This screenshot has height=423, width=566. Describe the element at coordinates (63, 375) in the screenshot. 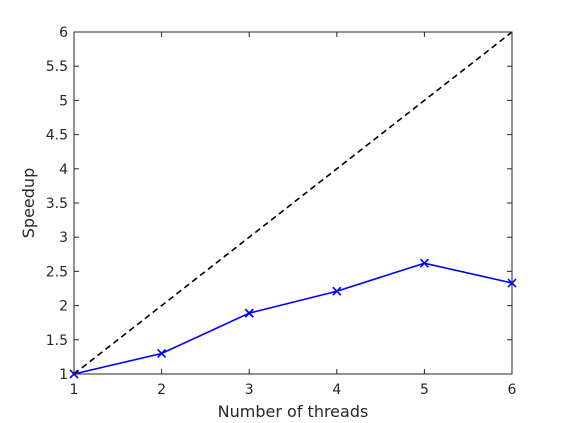

I see `y-tick-label: 1` at that location.